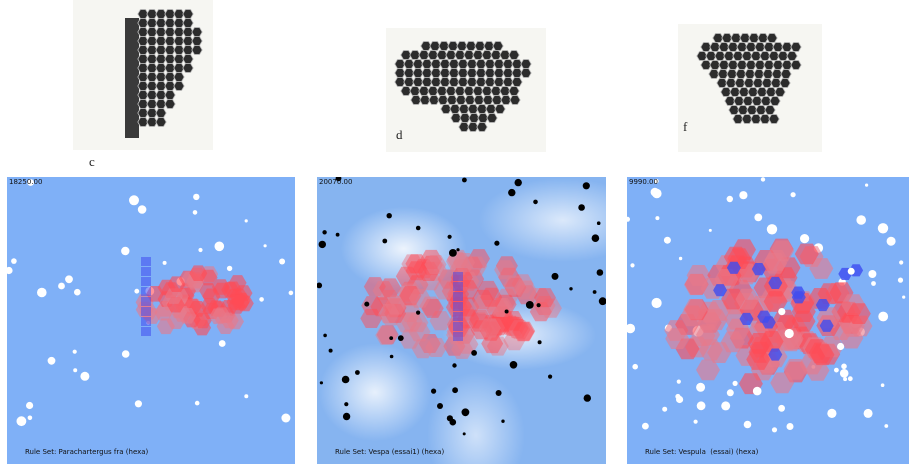 The height and width of the screenshot is (464, 909). What do you see at coordinates (750, 88) in the screenshot?
I see `photo-f` at bounding box center [750, 88].